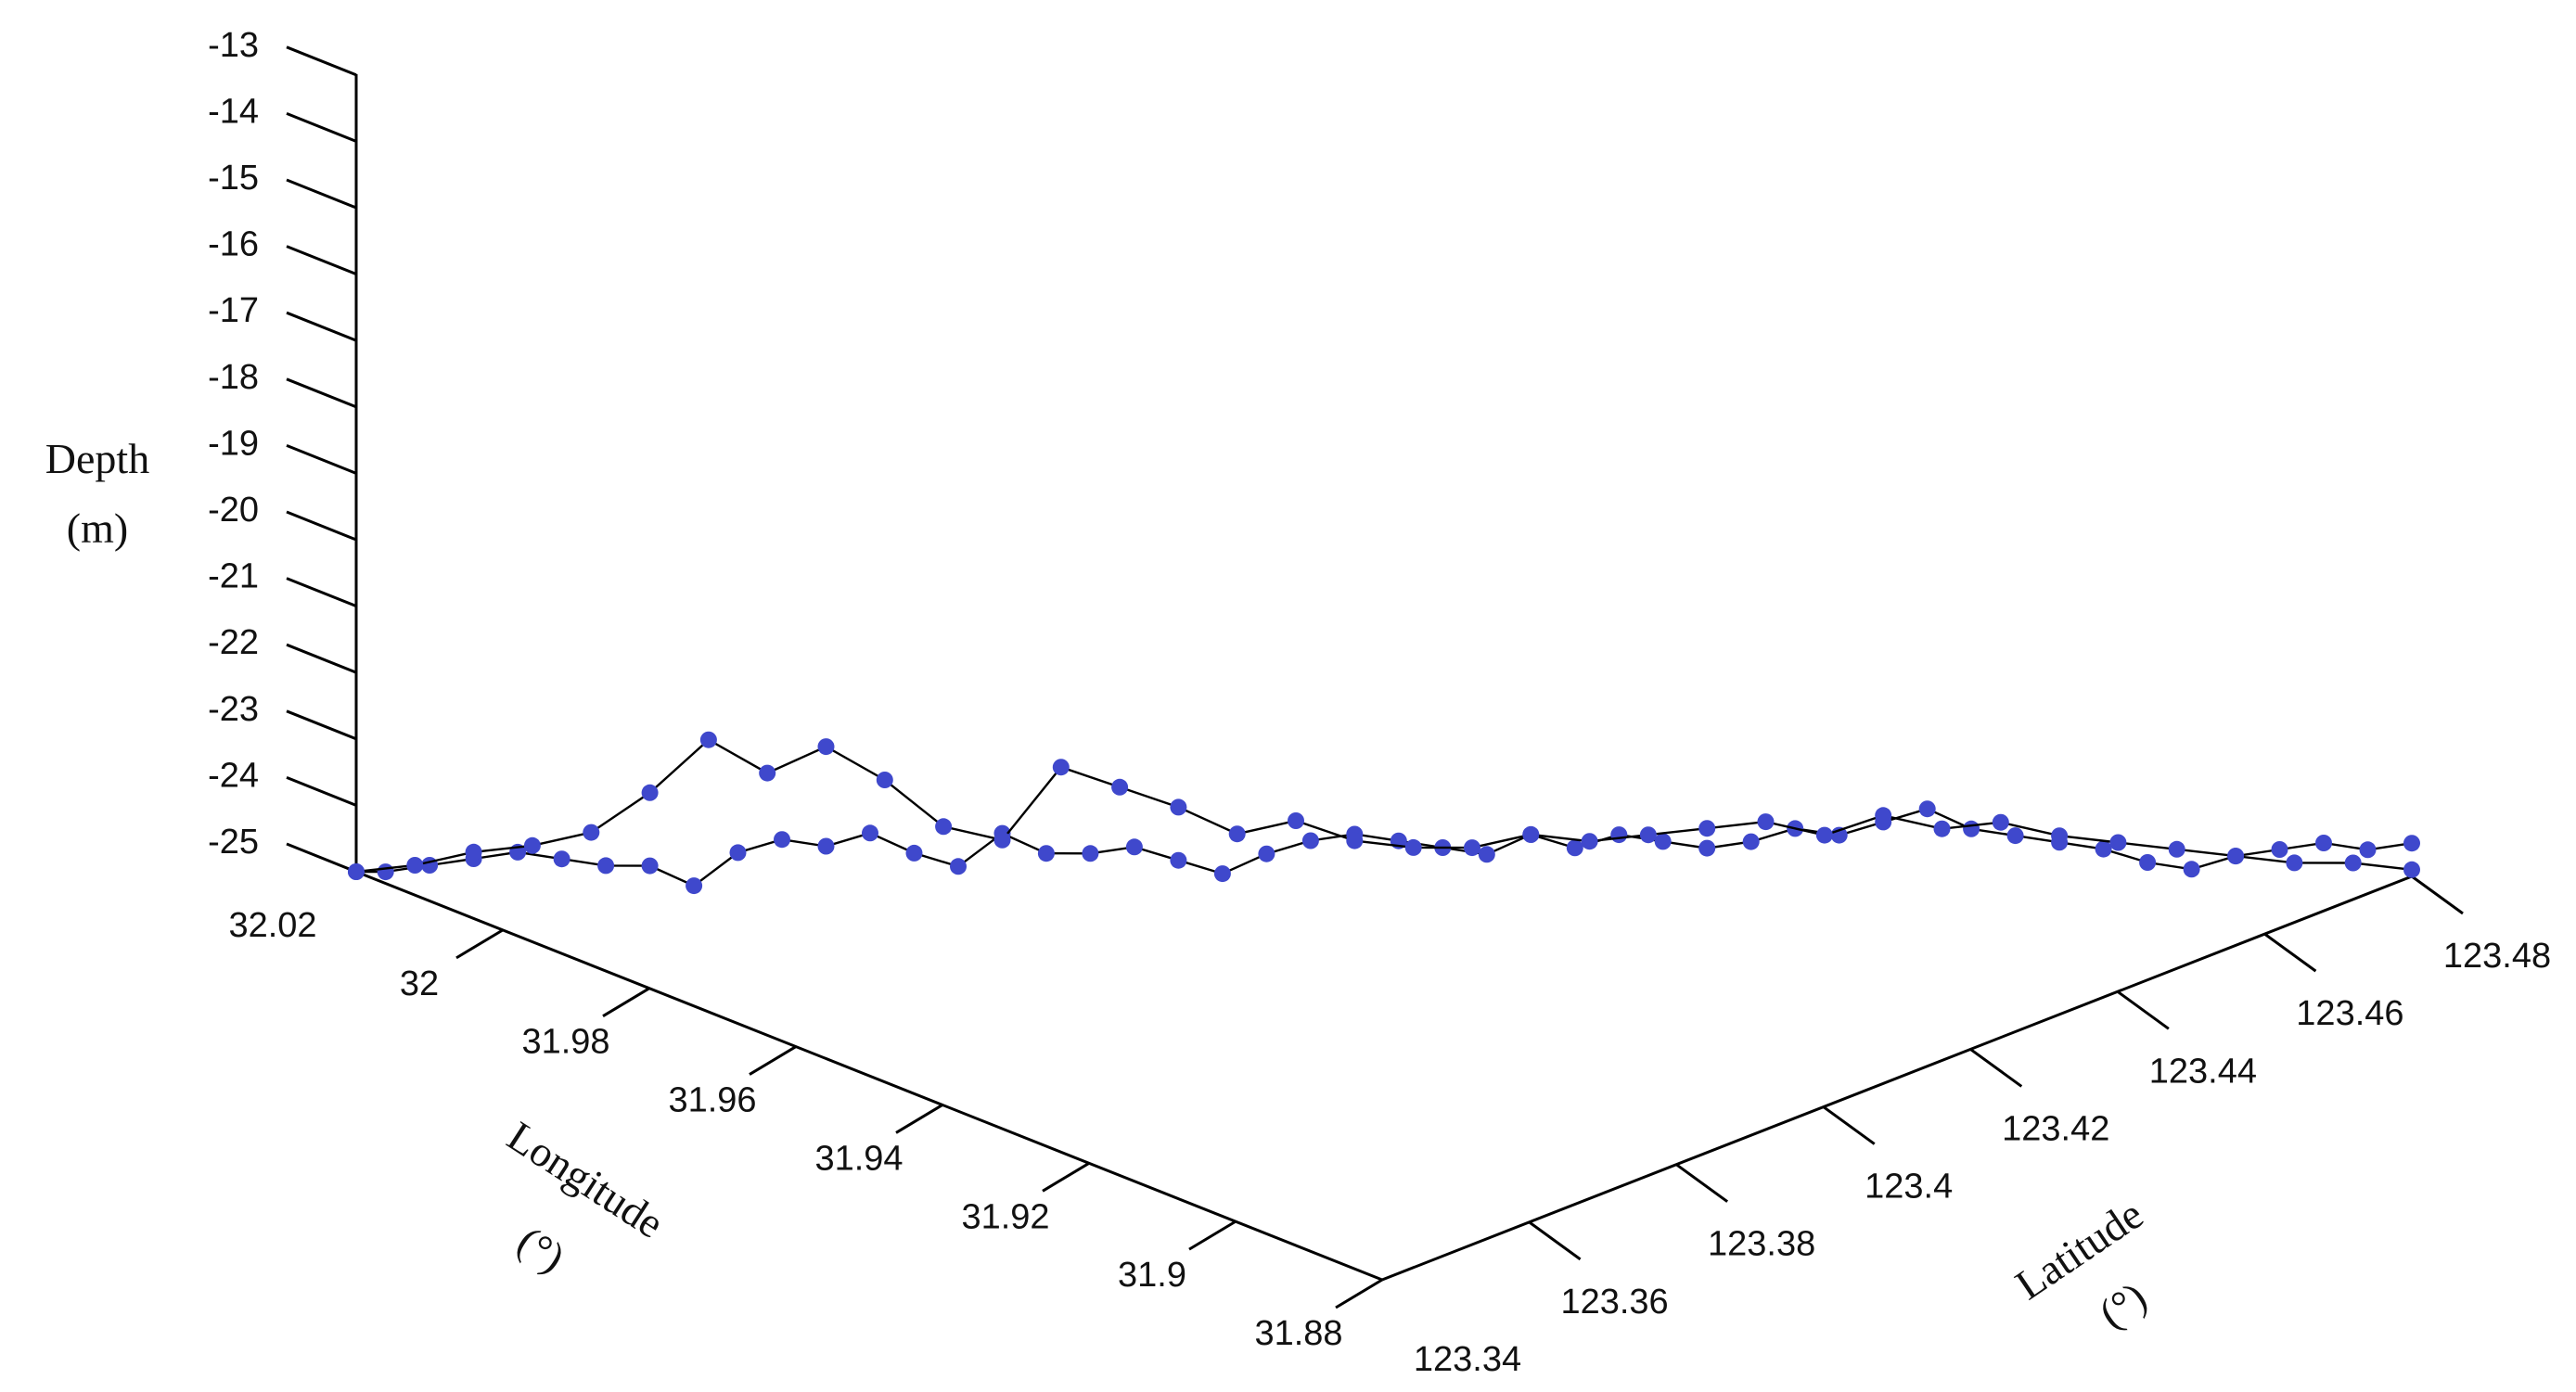  Describe the element at coordinates (233, 510) in the screenshot. I see `depth-tick-label: -20` at that location.